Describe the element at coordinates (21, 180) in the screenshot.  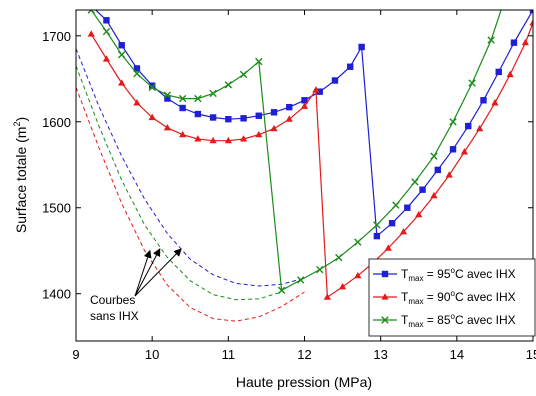
I see `y-axis-title-text: Surface totale (m` at that location.